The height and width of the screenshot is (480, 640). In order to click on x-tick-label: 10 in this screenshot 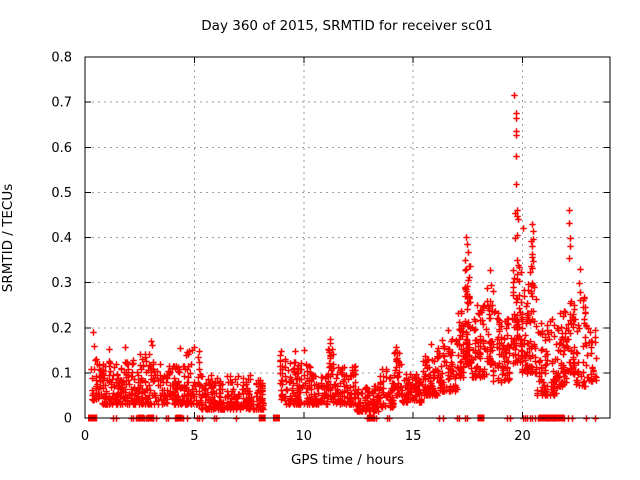, I will do `click(303, 436)`.